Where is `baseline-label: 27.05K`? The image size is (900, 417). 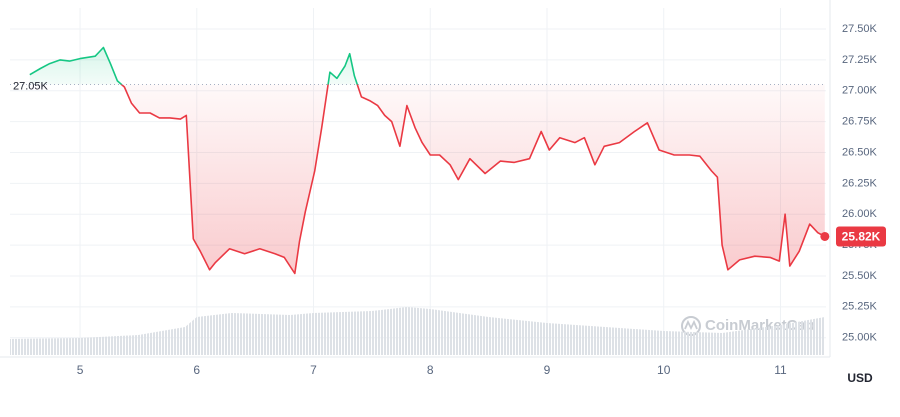 baseline-label: 27.05K is located at coordinates (31, 86).